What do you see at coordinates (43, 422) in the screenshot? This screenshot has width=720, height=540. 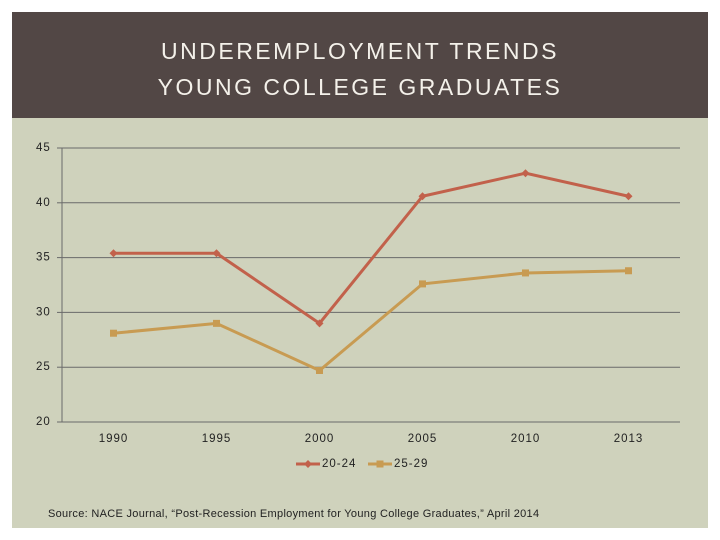 I see `y-tick-label: 20` at bounding box center [43, 422].